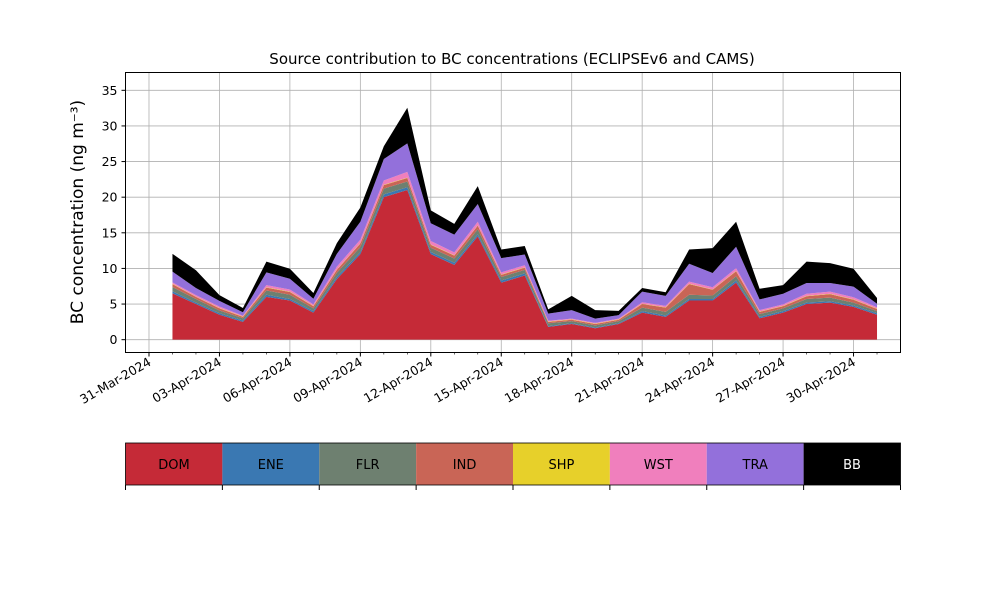  What do you see at coordinates (110, 90) in the screenshot?
I see `y-tick-label: 35` at bounding box center [110, 90].